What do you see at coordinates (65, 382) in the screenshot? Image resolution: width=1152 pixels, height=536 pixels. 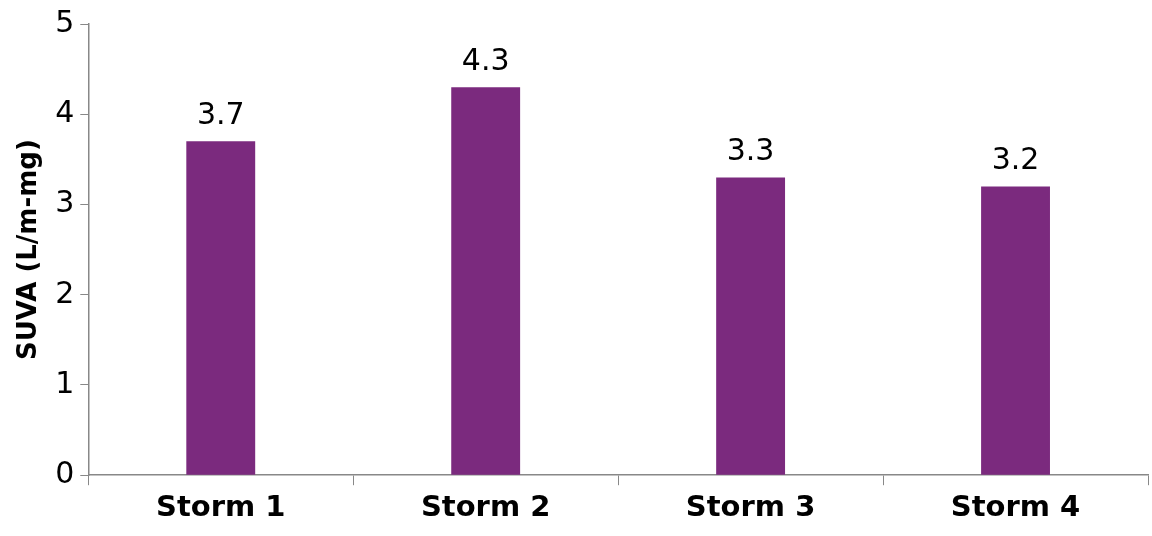 I see `y-tick-label: 1` at bounding box center [65, 382].